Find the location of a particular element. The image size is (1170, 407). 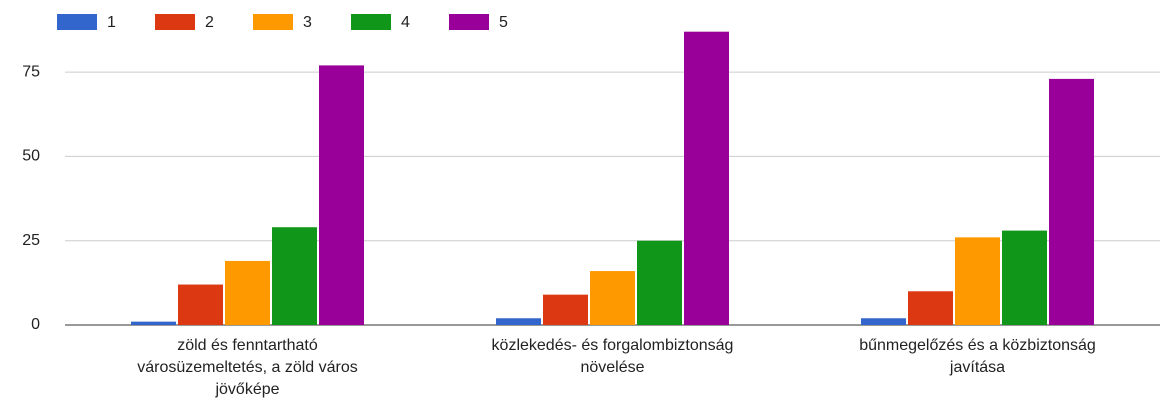

legend-label: 2 is located at coordinates (209, 22).